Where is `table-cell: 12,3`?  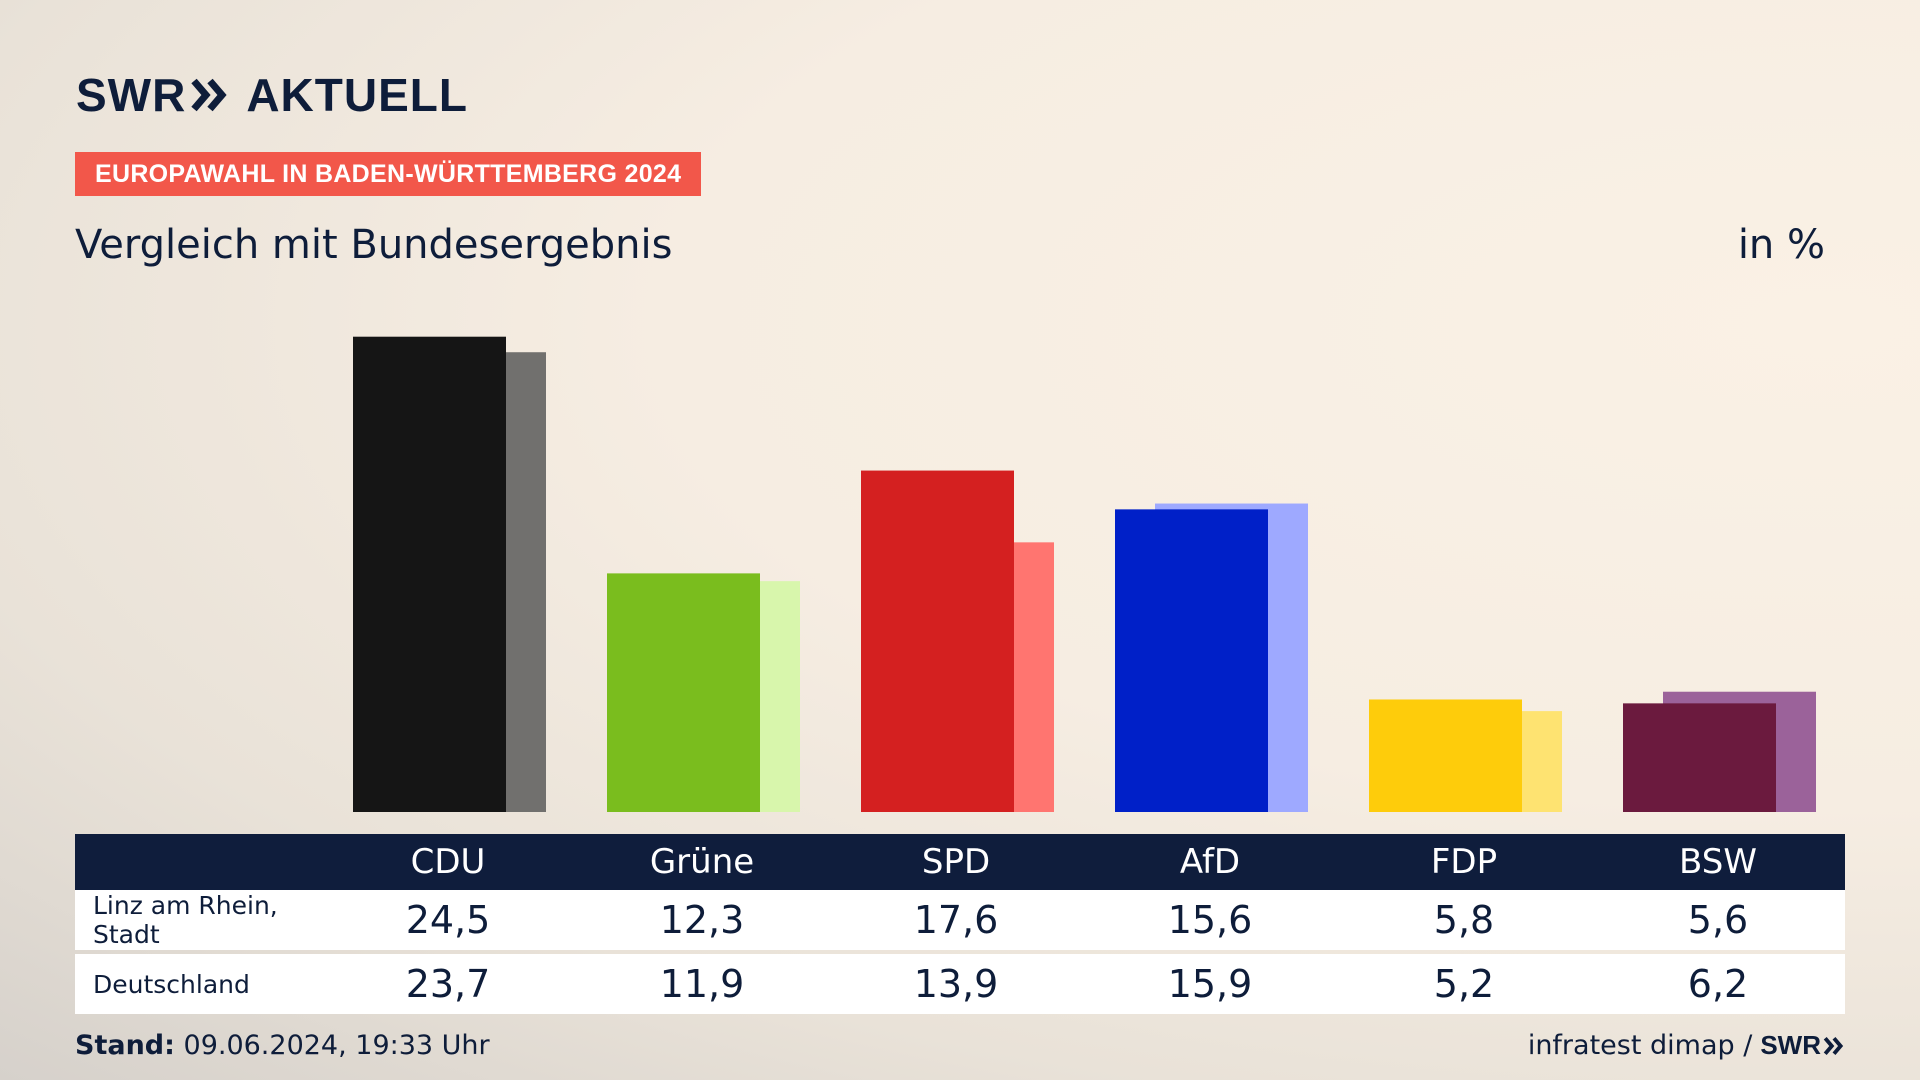
table-cell: 12,3 is located at coordinates (702, 920).